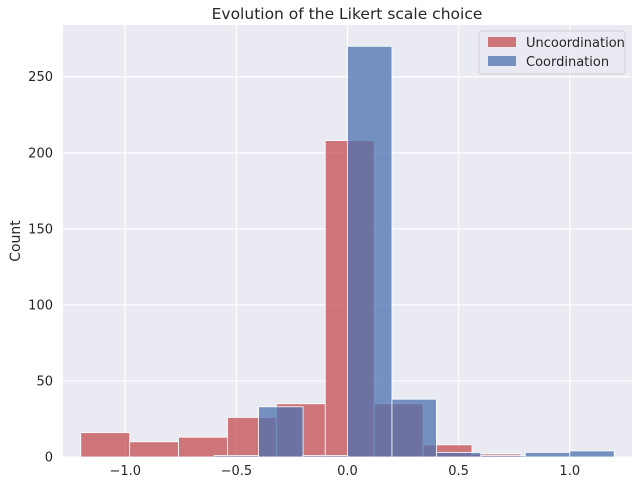 This screenshot has height=486, width=643. What do you see at coordinates (502, 61) in the screenshot?
I see `legend-swatch-coordination` at bounding box center [502, 61].